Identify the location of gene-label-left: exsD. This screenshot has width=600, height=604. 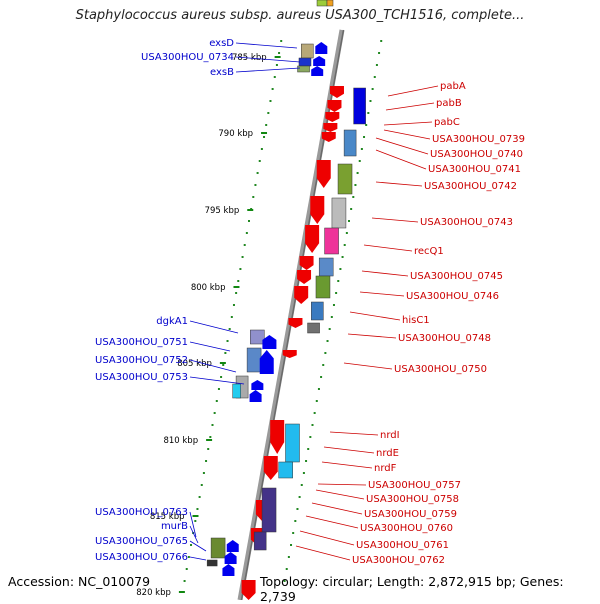
(221, 43).